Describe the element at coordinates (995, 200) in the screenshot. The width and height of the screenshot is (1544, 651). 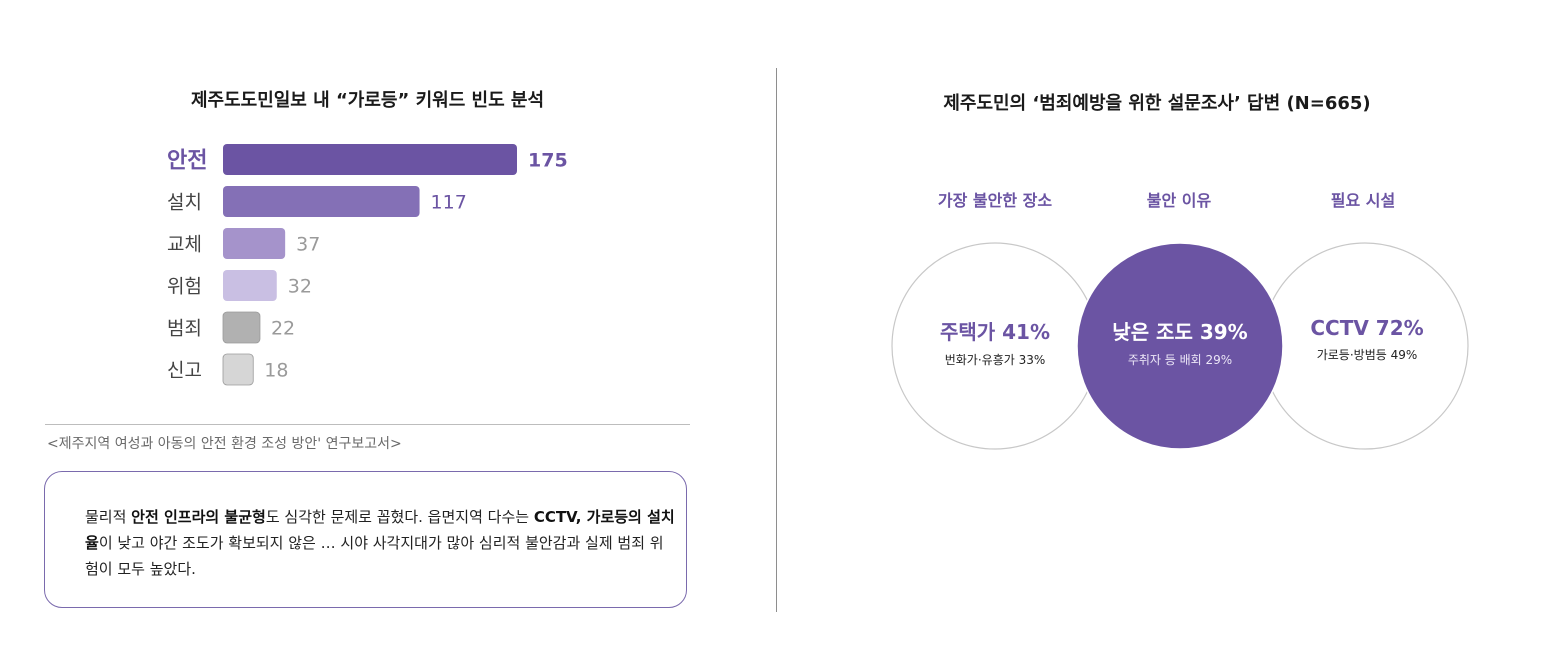
I see `column-label-unsafe-place: 가장 불안한 장소` at that location.